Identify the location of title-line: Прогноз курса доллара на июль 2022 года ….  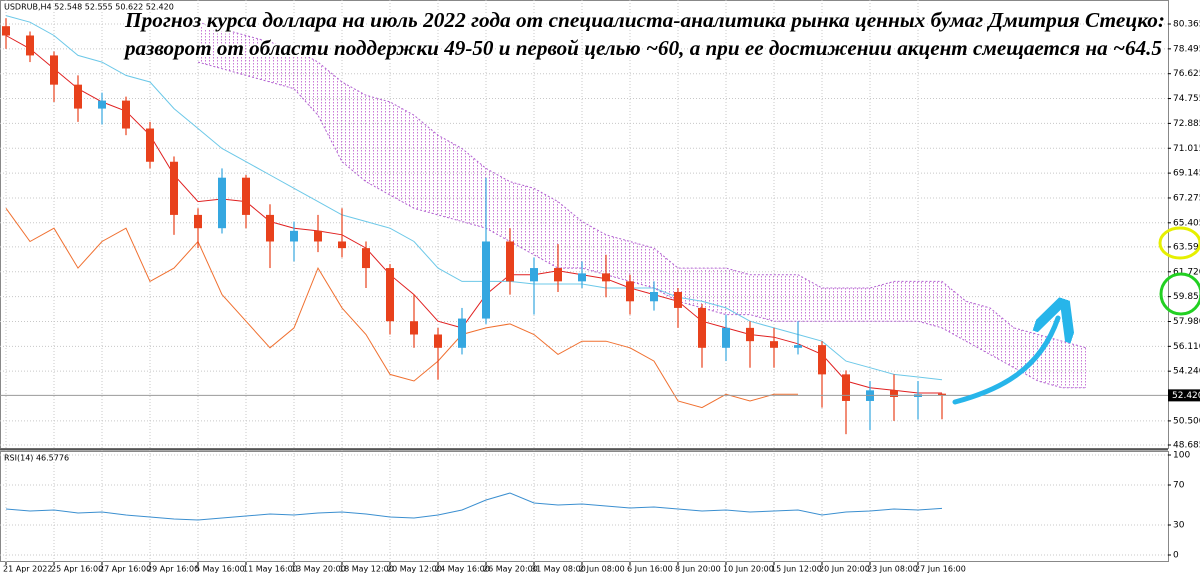
(644, 20).